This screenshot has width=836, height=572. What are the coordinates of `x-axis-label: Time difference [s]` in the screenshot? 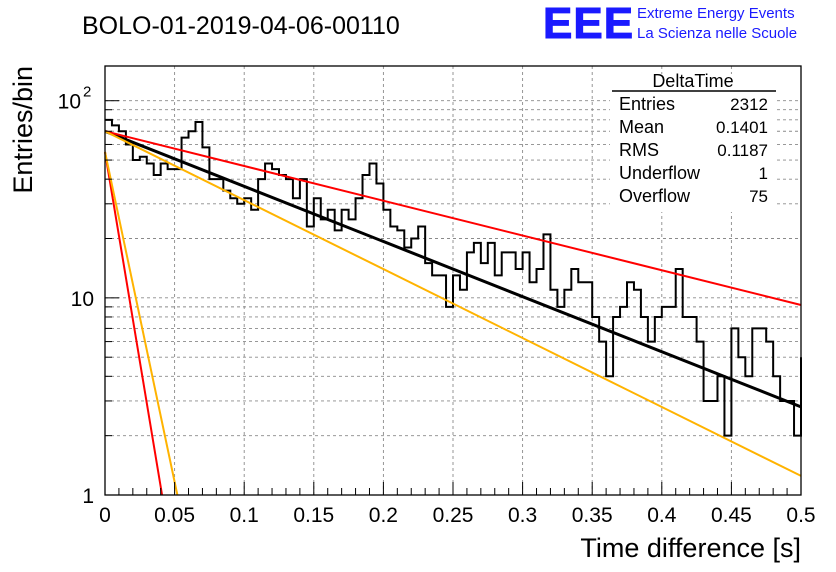 It's located at (690, 548).